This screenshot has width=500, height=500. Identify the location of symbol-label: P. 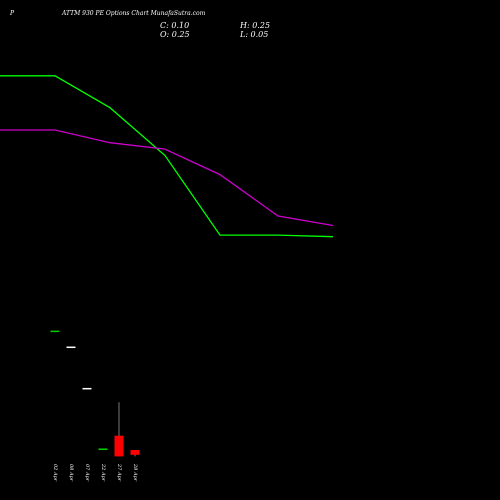
(12, 13).